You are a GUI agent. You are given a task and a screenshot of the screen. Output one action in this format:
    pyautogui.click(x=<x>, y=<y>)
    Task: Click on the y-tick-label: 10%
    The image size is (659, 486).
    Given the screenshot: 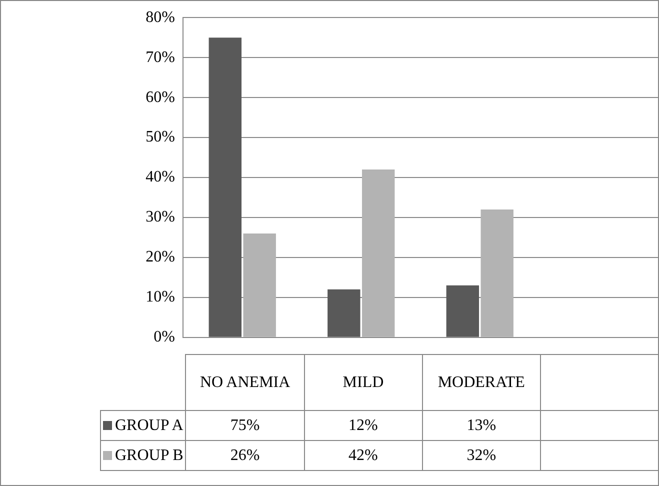 What is the action you would take?
    pyautogui.click(x=160, y=297)
    